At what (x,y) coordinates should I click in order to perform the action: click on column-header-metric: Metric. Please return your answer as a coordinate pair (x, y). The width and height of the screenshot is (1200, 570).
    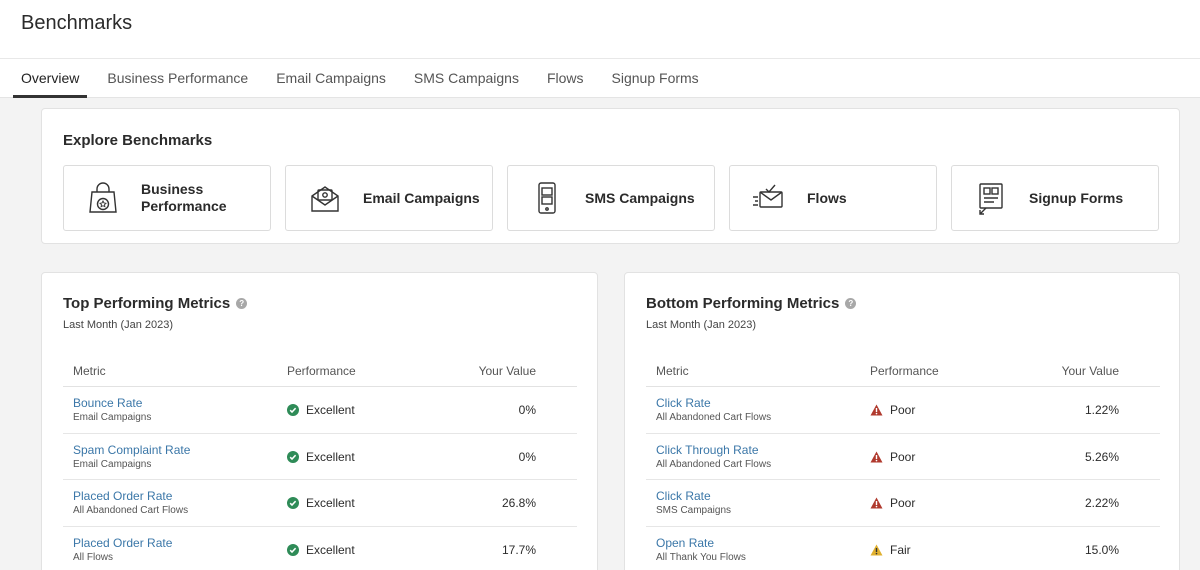
    Looking at the image, I should click on (89, 371).